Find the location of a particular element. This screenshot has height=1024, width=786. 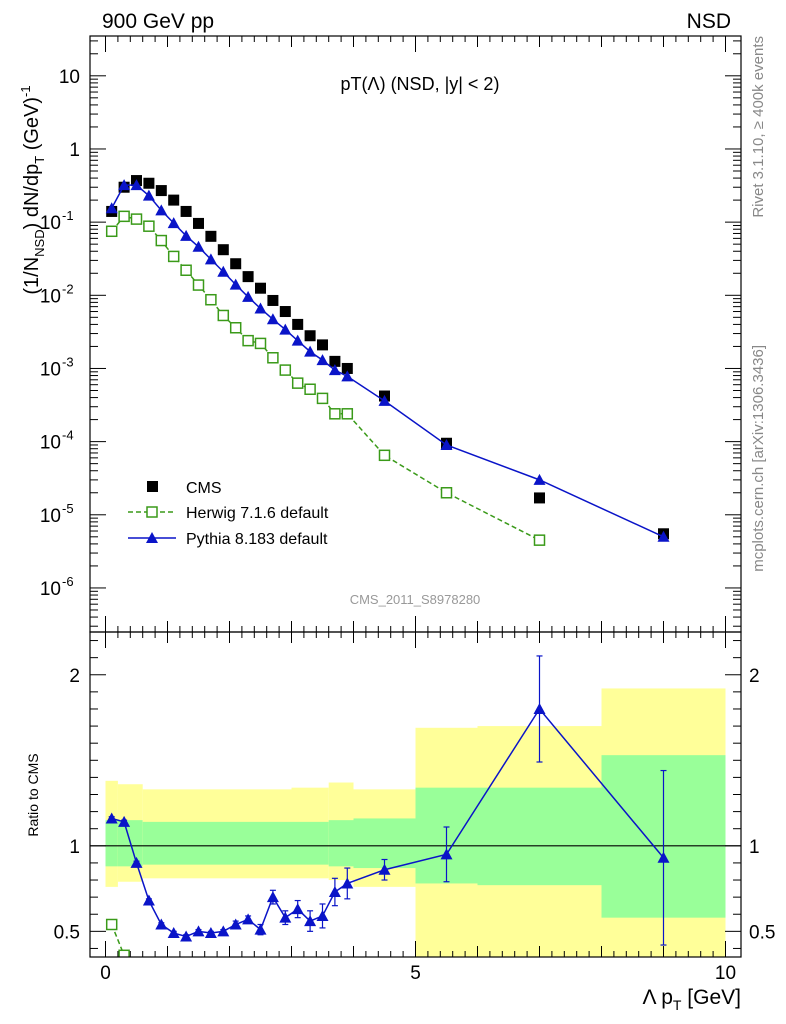

x-tick-label: 10 is located at coordinates (725, 973).